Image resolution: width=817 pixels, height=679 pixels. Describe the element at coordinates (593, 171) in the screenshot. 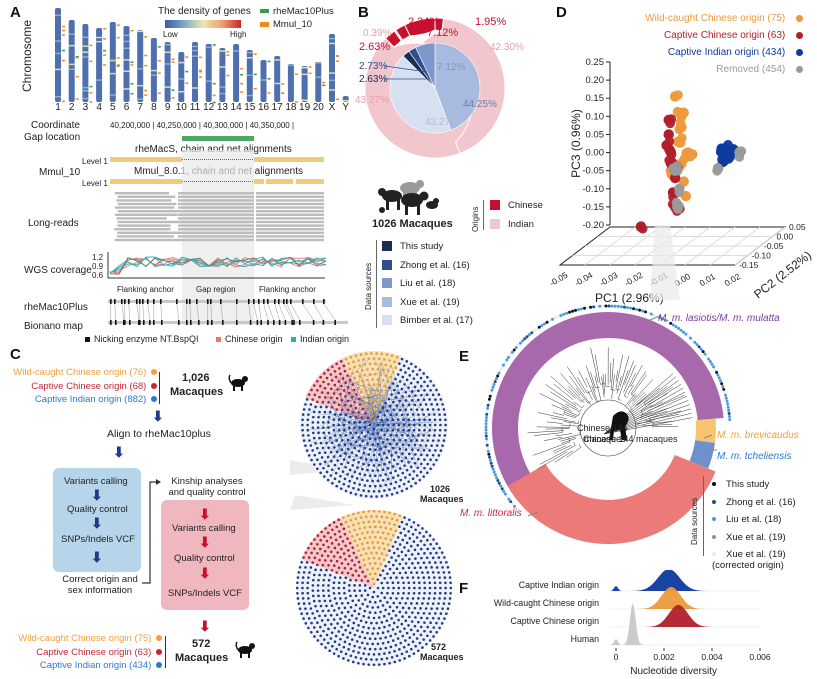

I see `pc3-tick-label: -0.05` at that location.